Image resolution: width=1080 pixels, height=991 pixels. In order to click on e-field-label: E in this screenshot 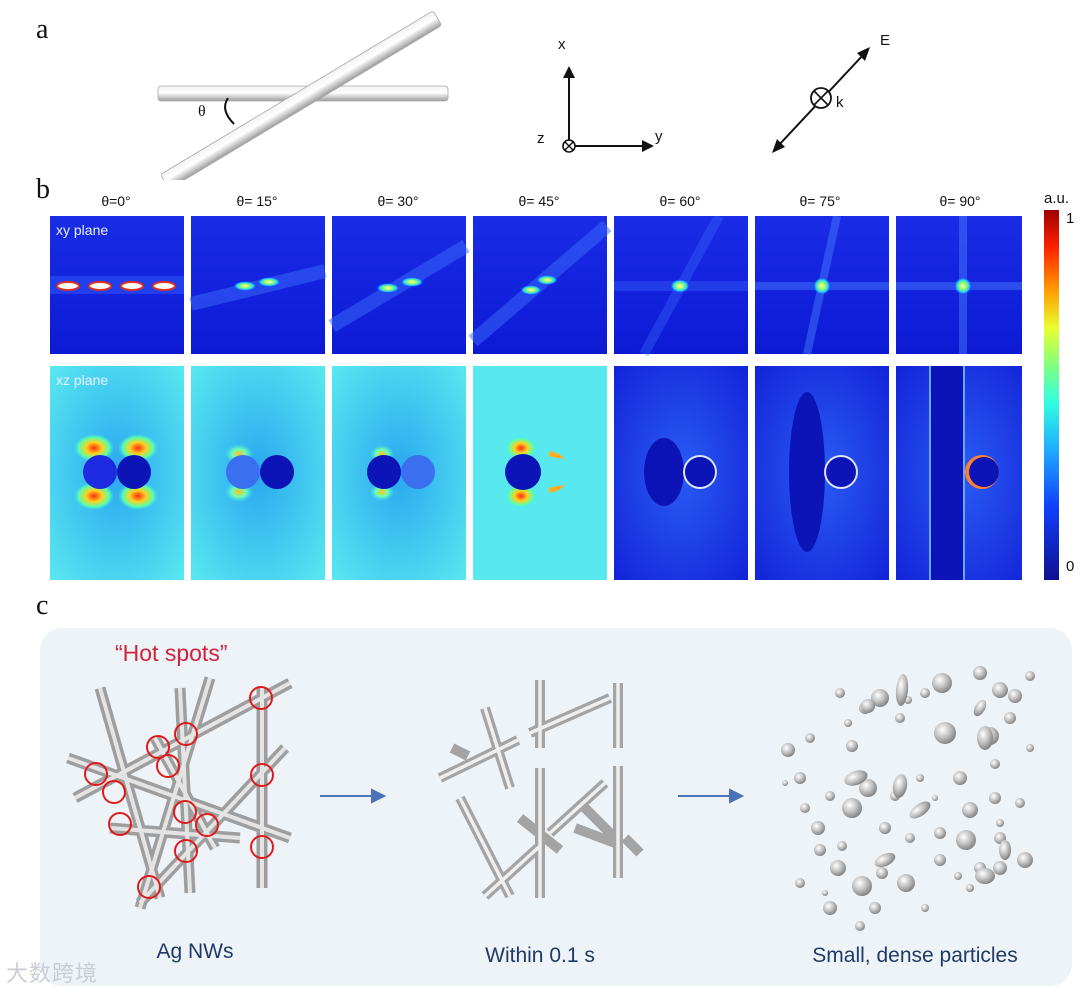, I will do `click(885, 40)`.